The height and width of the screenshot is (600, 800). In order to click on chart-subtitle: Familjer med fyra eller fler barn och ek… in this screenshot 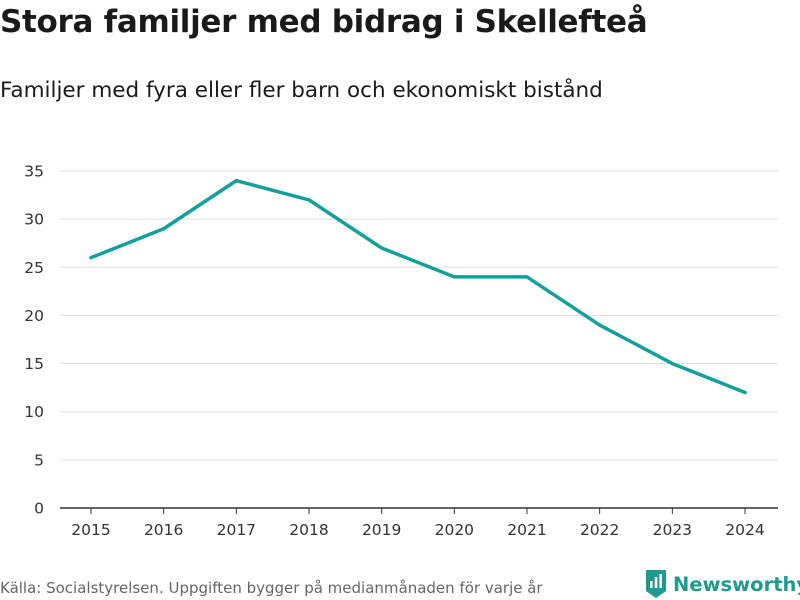, I will do `click(301, 90)`.